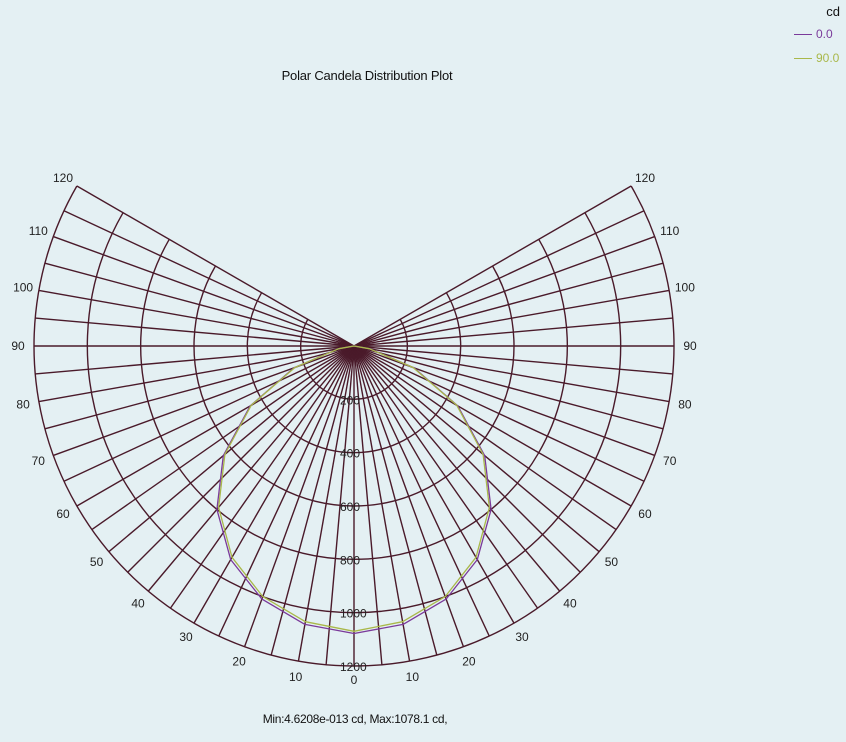 The width and height of the screenshot is (846, 742). What do you see at coordinates (138, 603) in the screenshot?
I see `angle-label-left-40: 40` at bounding box center [138, 603].